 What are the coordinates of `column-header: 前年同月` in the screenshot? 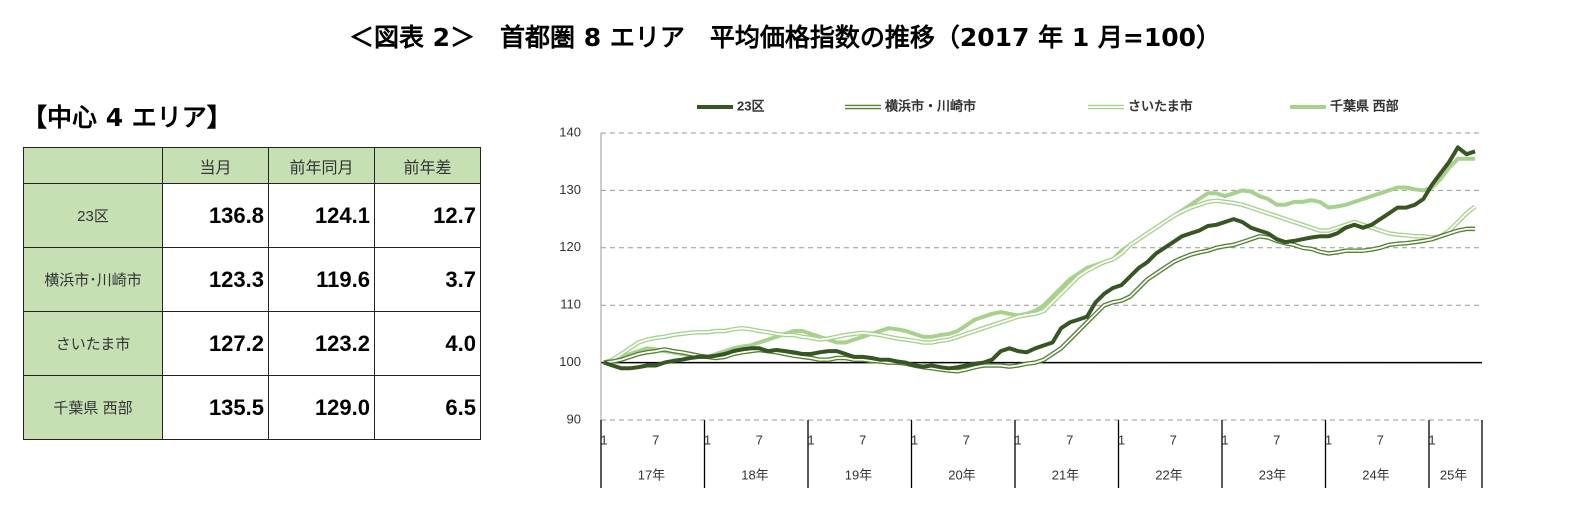 It's located at (321, 165).